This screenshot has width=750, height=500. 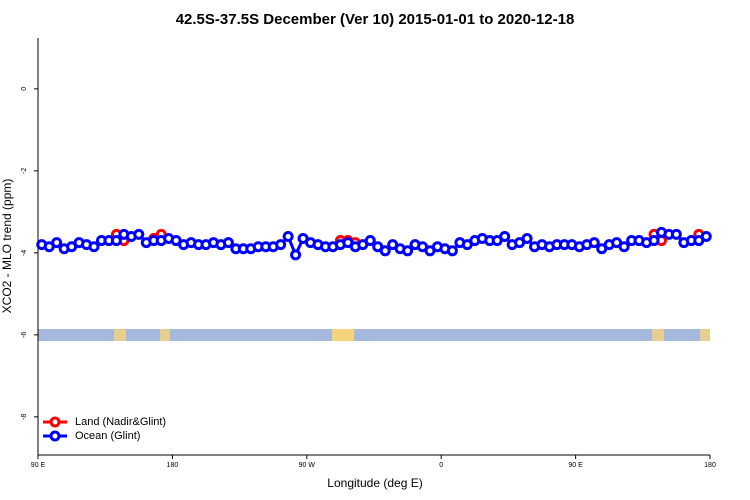 What do you see at coordinates (374, 483) in the screenshot?
I see `x-axis-label: Longitude (deg E)` at bounding box center [374, 483].